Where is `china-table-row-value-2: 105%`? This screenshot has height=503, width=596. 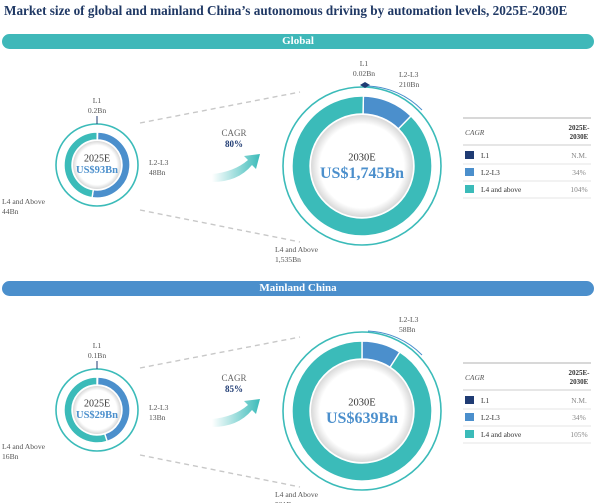 china-table-row-value-2: 105% is located at coordinates (578, 434).